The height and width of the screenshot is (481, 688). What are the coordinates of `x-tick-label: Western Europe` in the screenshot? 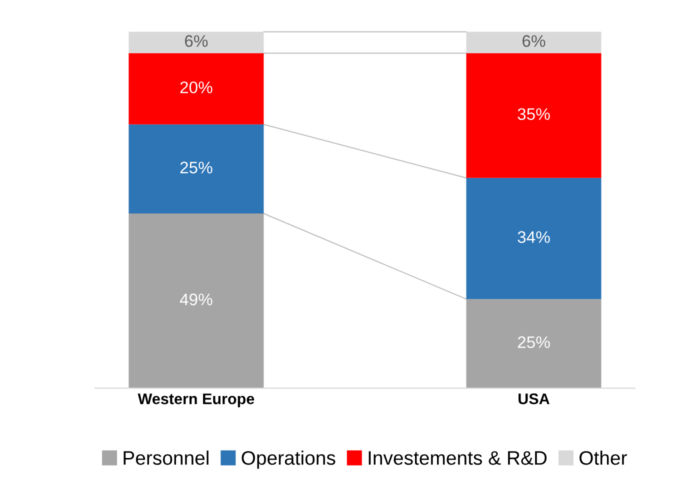 It's located at (196, 401).